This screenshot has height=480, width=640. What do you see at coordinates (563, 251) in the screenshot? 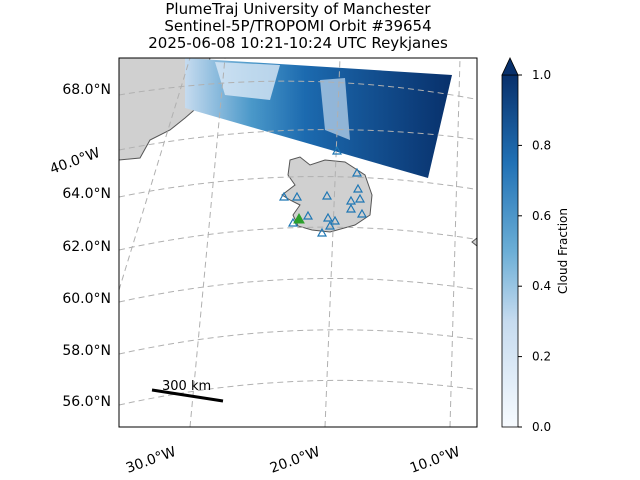
I see `colorbar-label: Cloud Fraction` at bounding box center [563, 251].